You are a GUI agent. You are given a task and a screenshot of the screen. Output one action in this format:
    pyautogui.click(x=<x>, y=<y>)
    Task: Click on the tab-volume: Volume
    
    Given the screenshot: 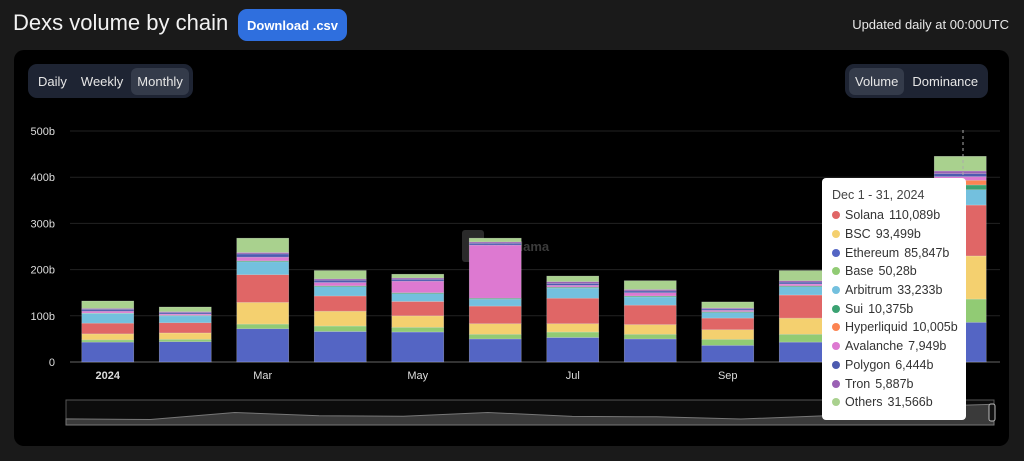 What is the action you would take?
    pyautogui.click(x=877, y=81)
    